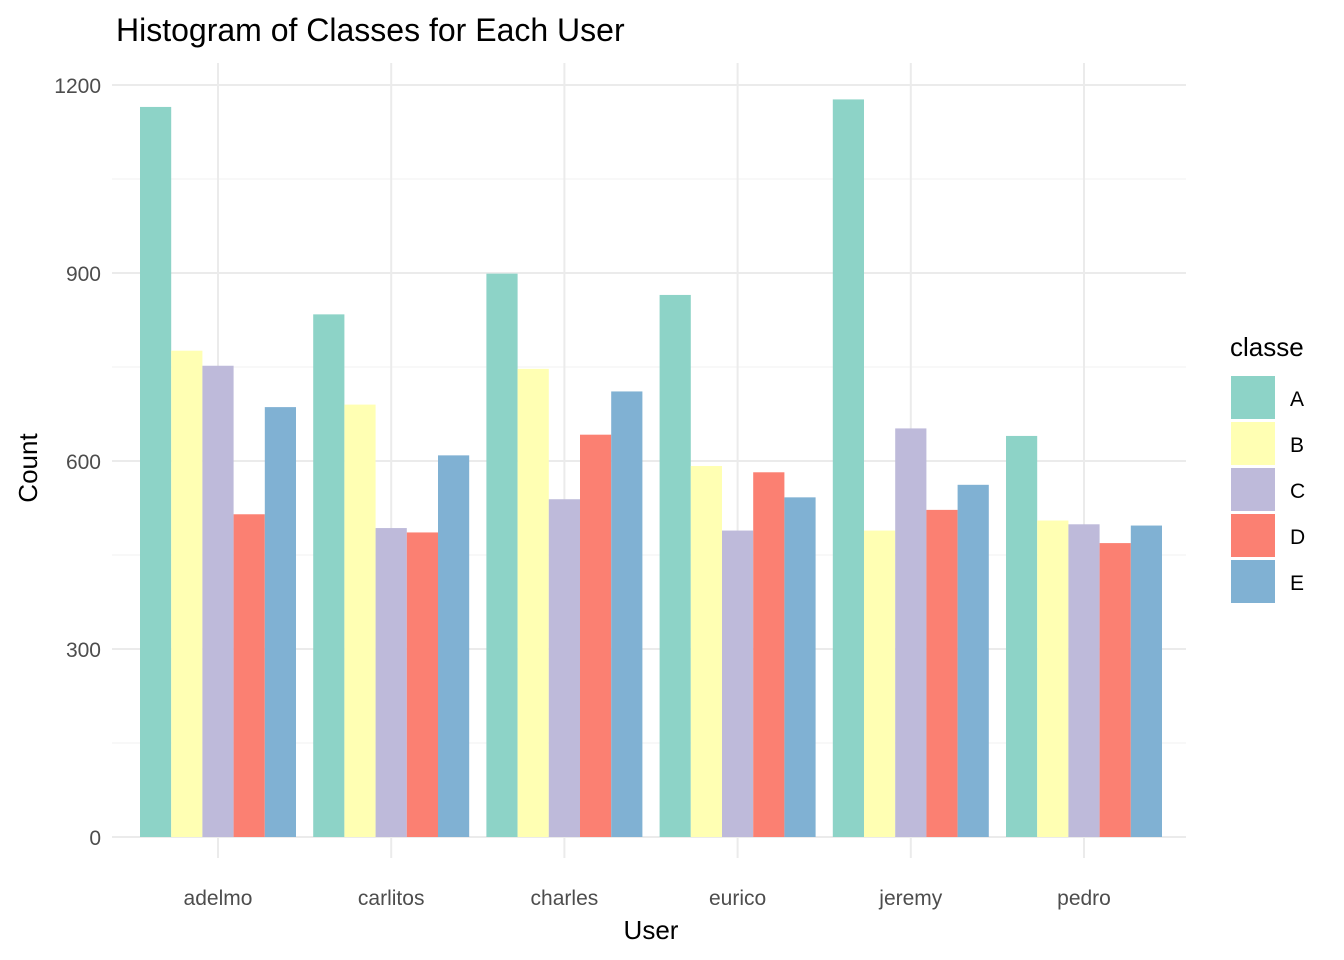  Describe the element at coordinates (800, 667) in the screenshot. I see `bar-eurico-E` at that location.